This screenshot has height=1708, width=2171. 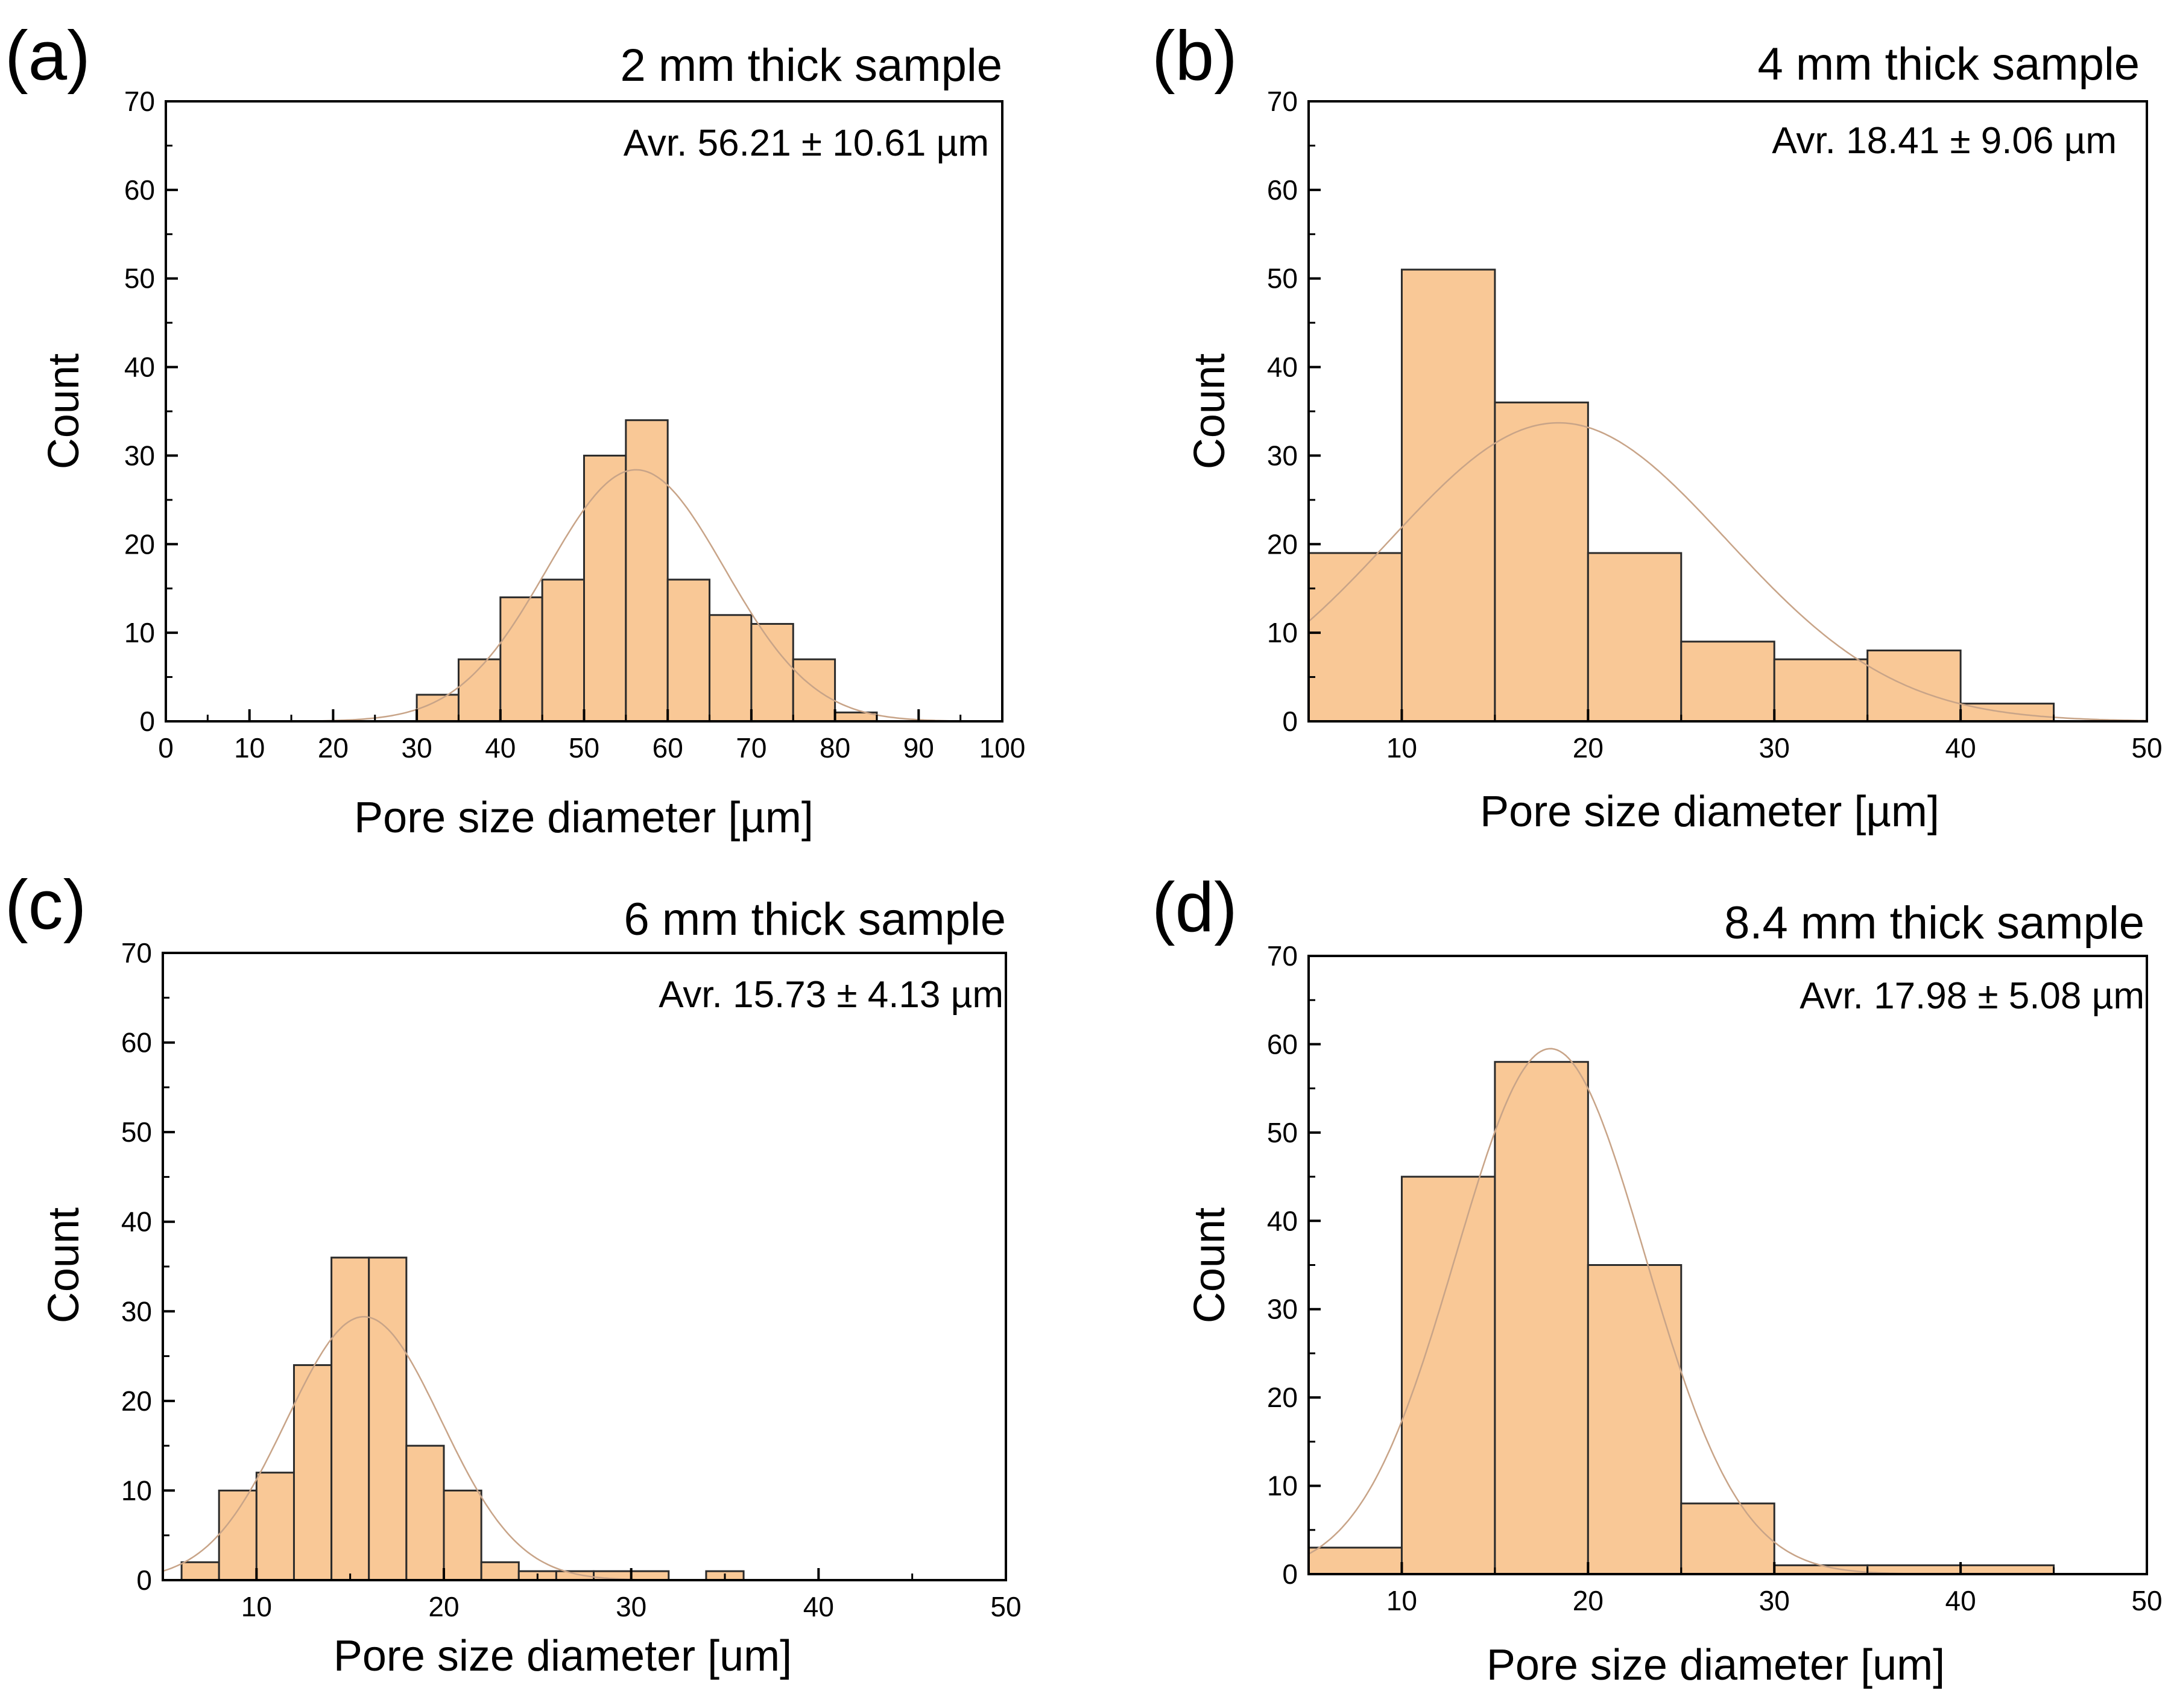 I want to click on panel-title: 4 mm thick sample, so click(x=1949, y=64).